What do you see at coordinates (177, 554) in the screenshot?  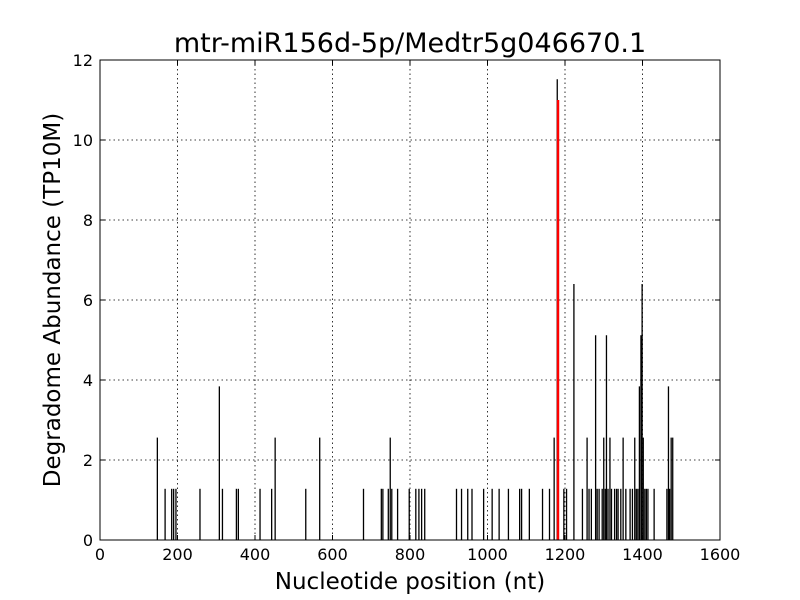 I see `x-tick-label: 200` at bounding box center [177, 554].